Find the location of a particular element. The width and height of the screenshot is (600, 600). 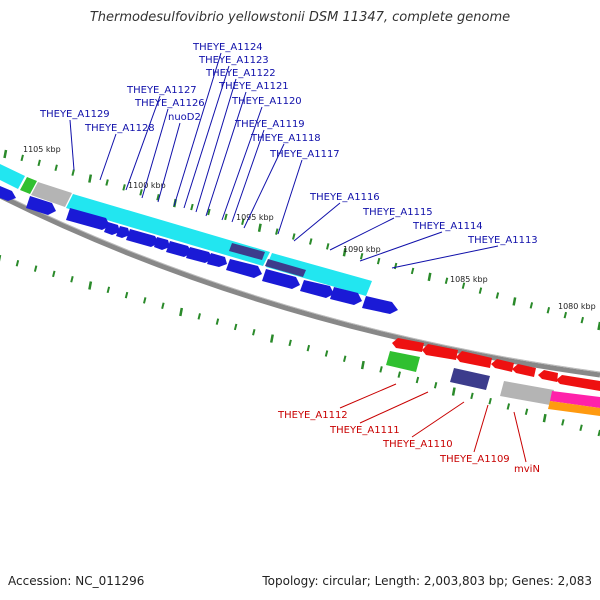

gene-label: THEYE_A1123 is located at coordinates (233, 60).